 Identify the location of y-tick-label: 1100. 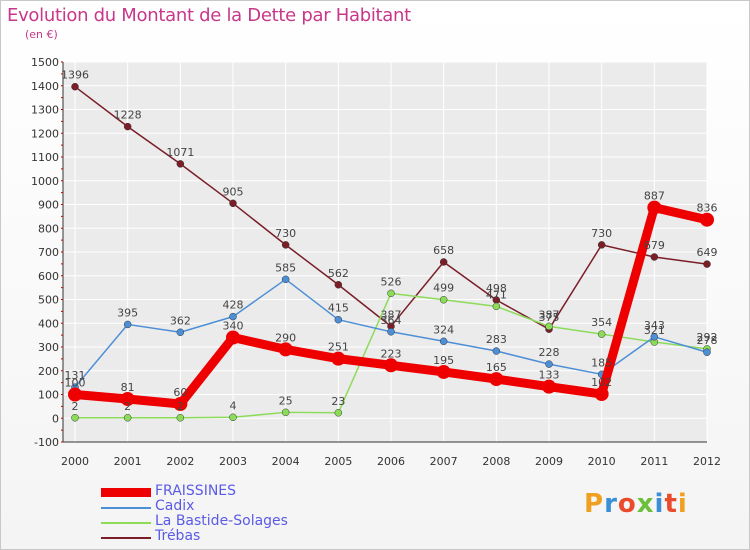
(45, 157).